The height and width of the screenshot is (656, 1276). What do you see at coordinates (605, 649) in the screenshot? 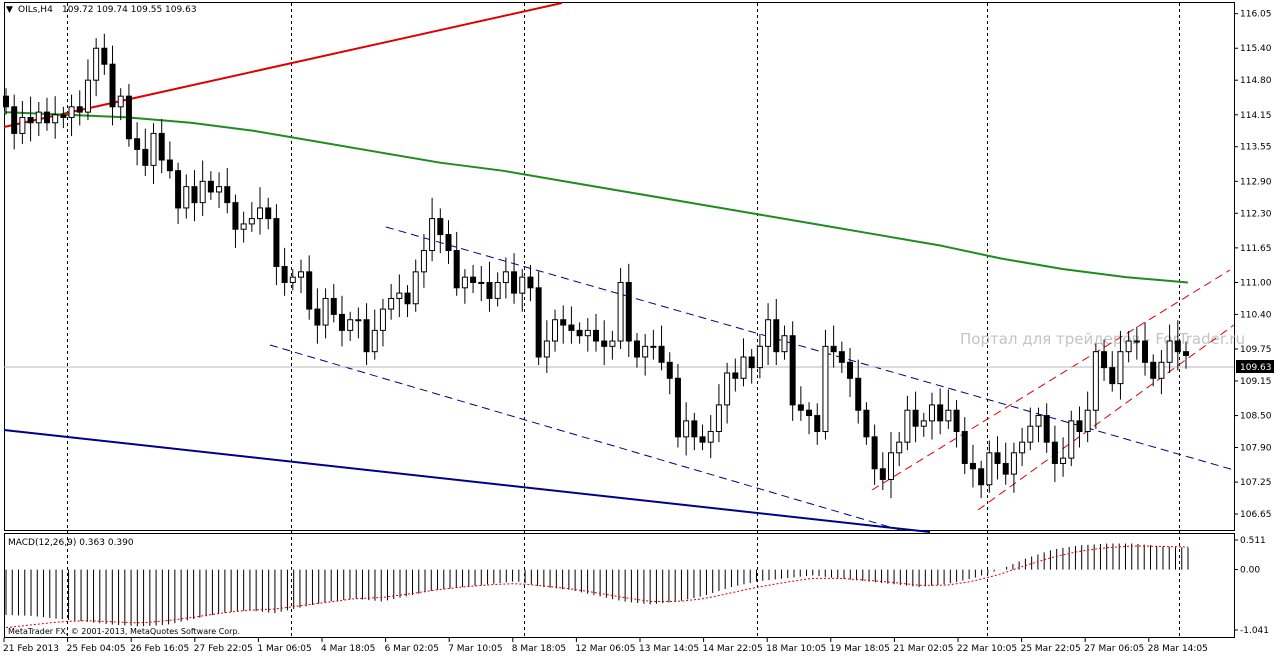
I see `time-tick-label: 12 Mar 06:05` at bounding box center [605, 649].